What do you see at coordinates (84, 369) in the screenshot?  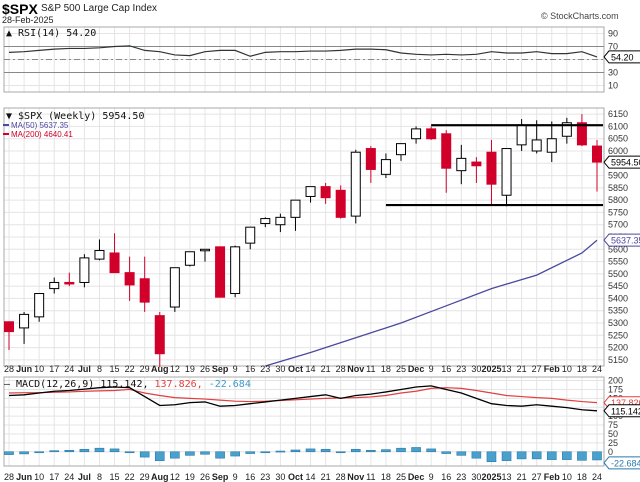 I see `x-tick-label: Jul` at bounding box center [84, 369].